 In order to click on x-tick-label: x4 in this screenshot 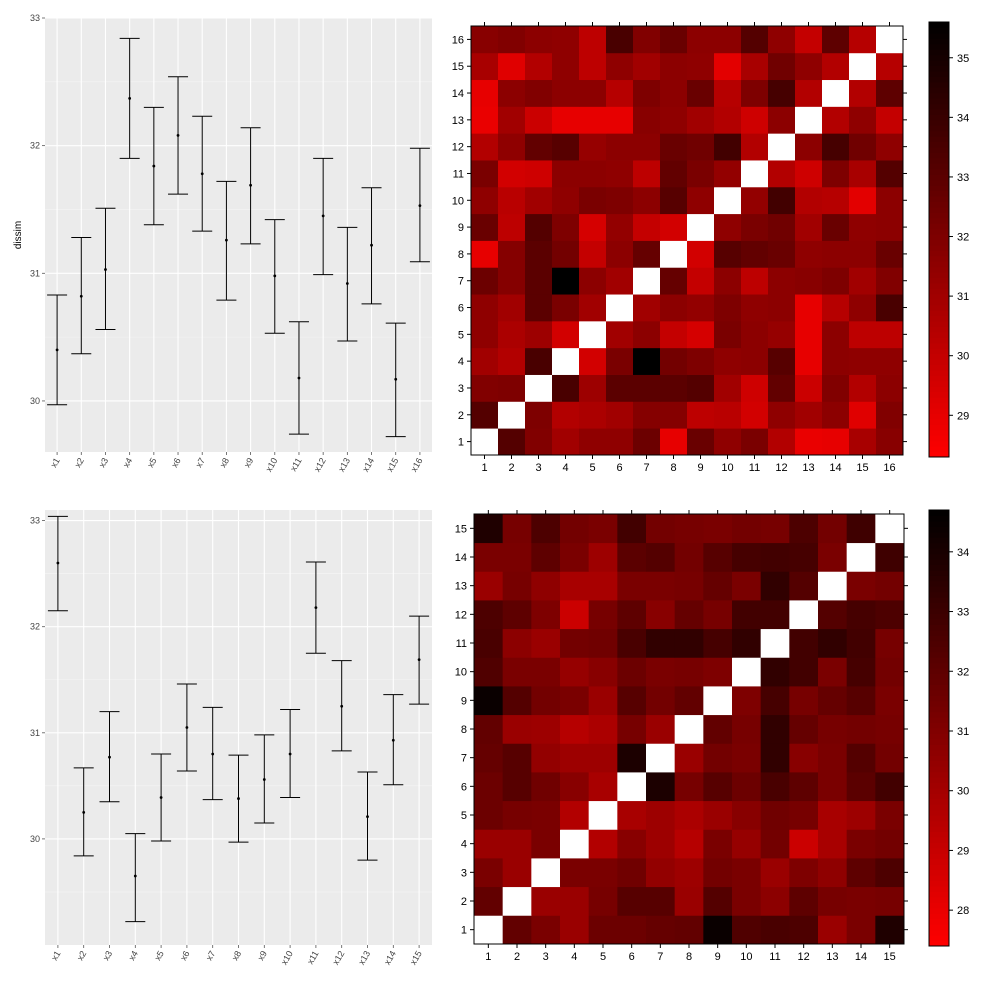, I will do `click(133, 955)`.